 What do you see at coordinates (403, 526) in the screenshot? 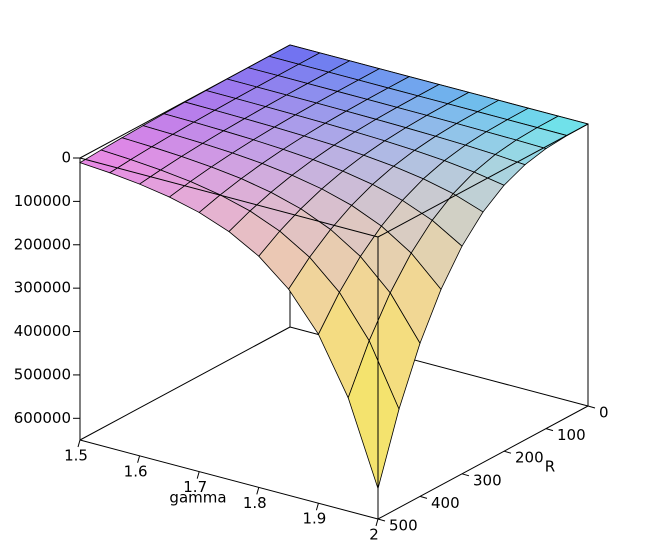
I see `y-tick-label: 500` at bounding box center [403, 526].